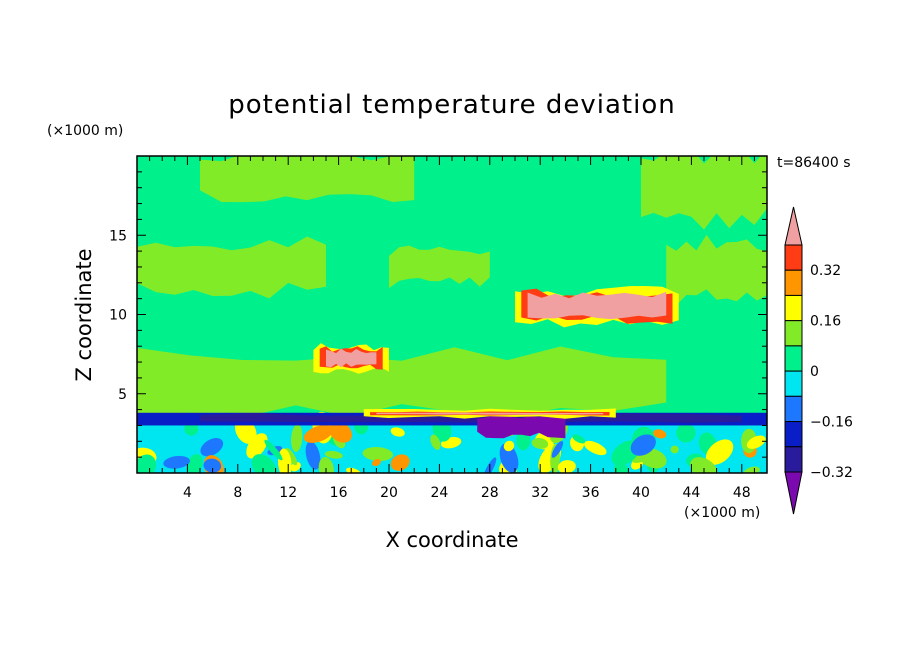 The height and width of the screenshot is (654, 904). Describe the element at coordinates (439, 493) in the screenshot. I see `x-tick-label: 24` at that location.